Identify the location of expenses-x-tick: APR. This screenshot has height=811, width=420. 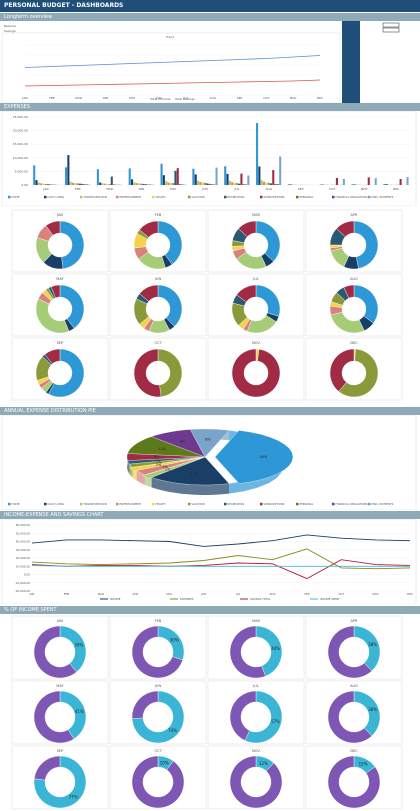
(141, 189).